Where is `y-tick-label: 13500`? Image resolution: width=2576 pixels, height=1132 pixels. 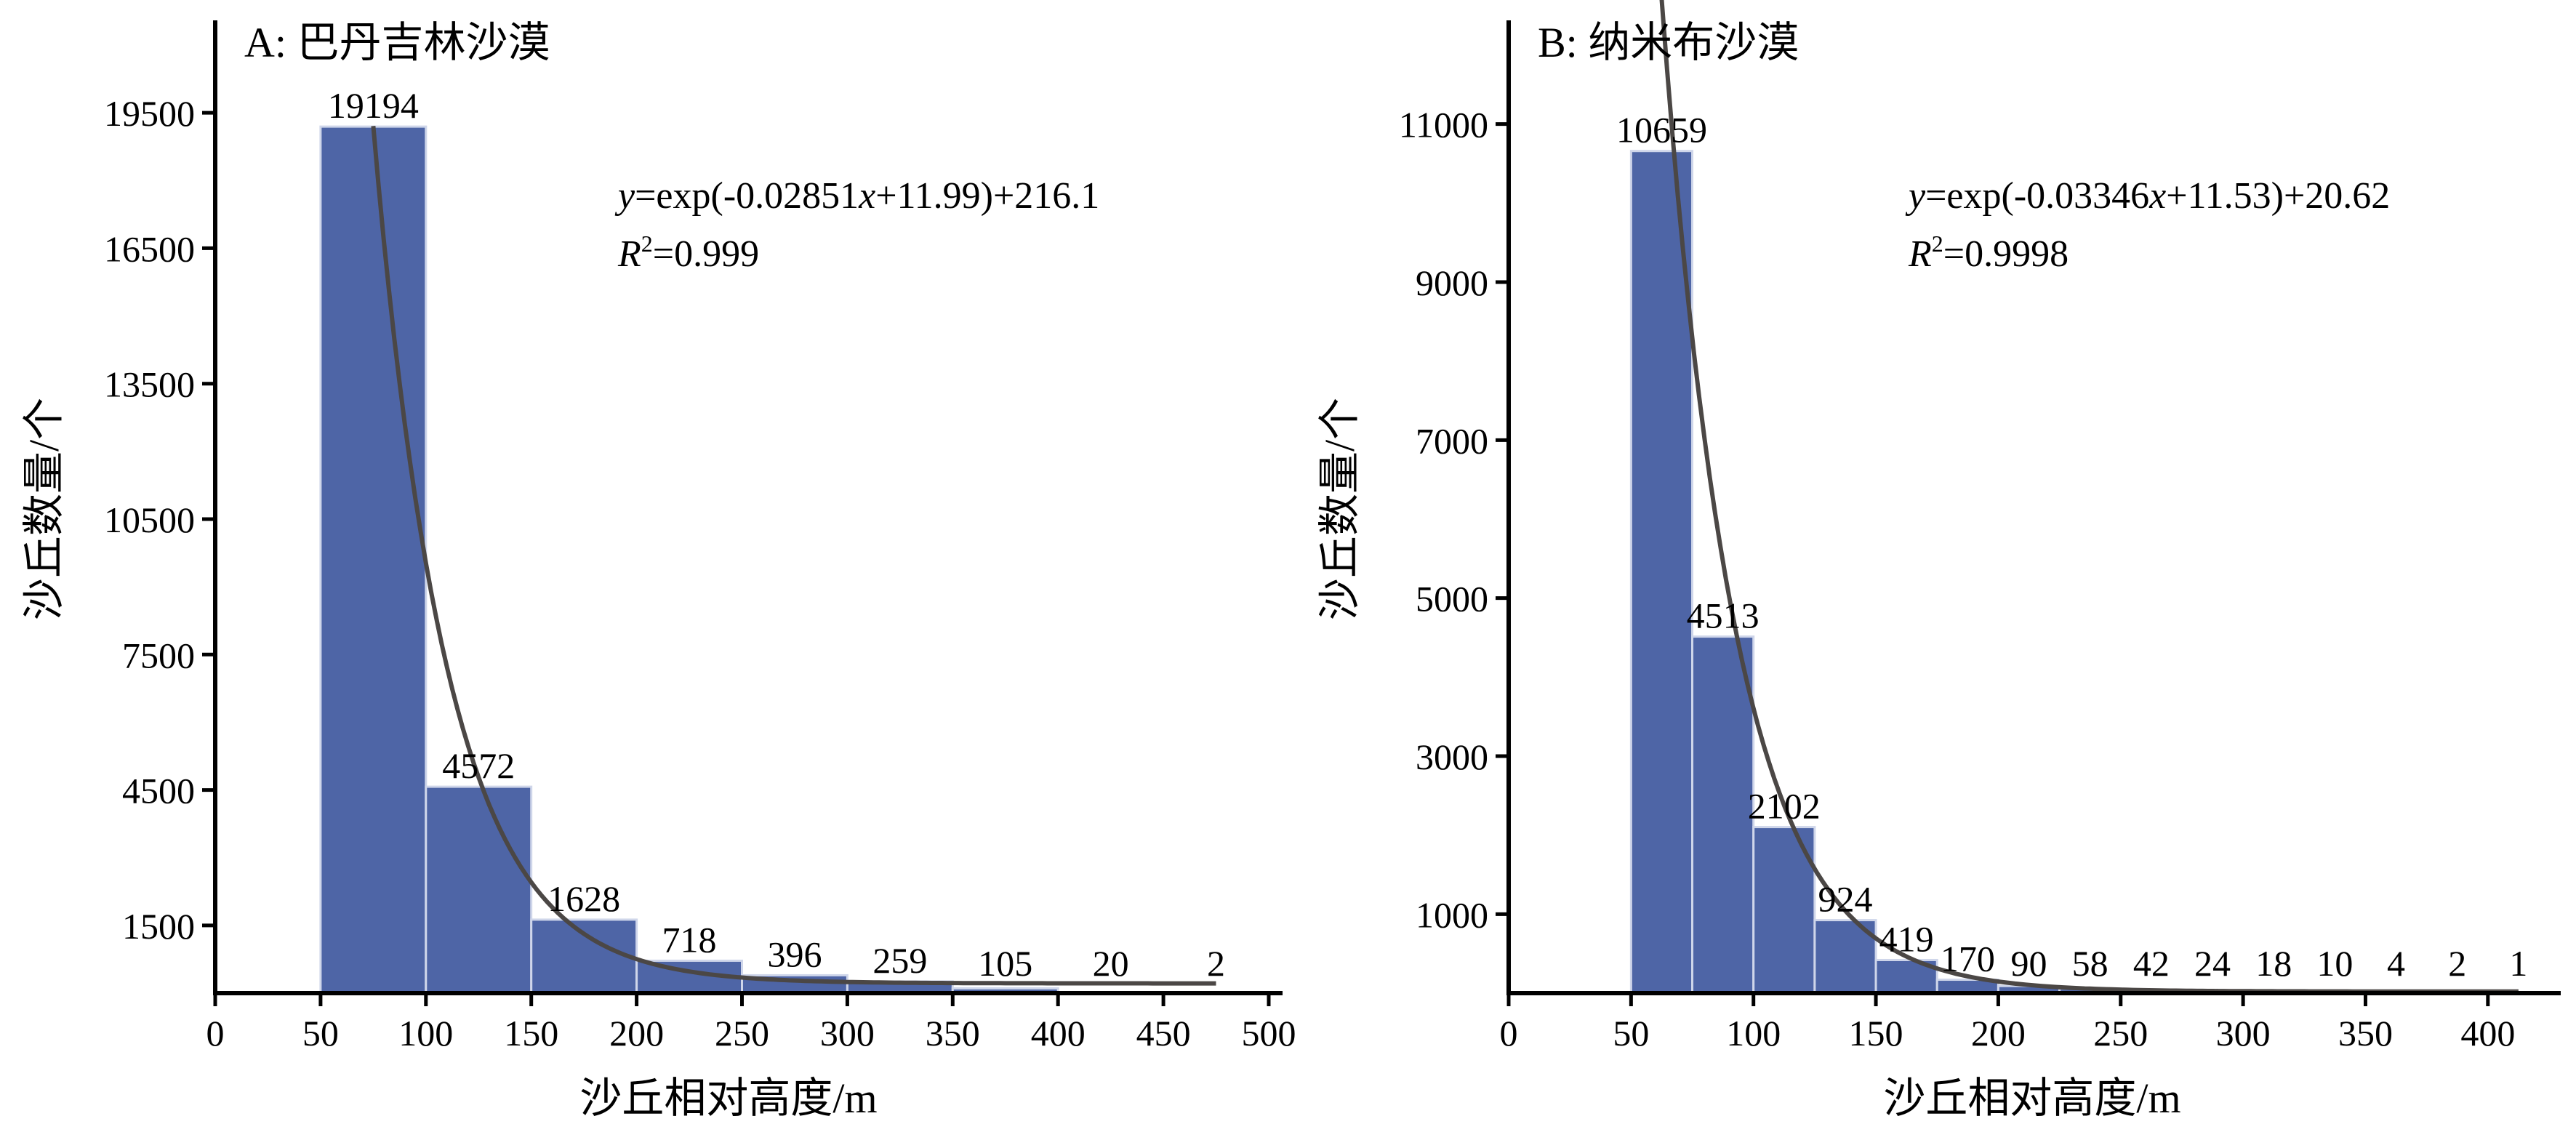 y-tick-label: 13500 is located at coordinates (149, 384).